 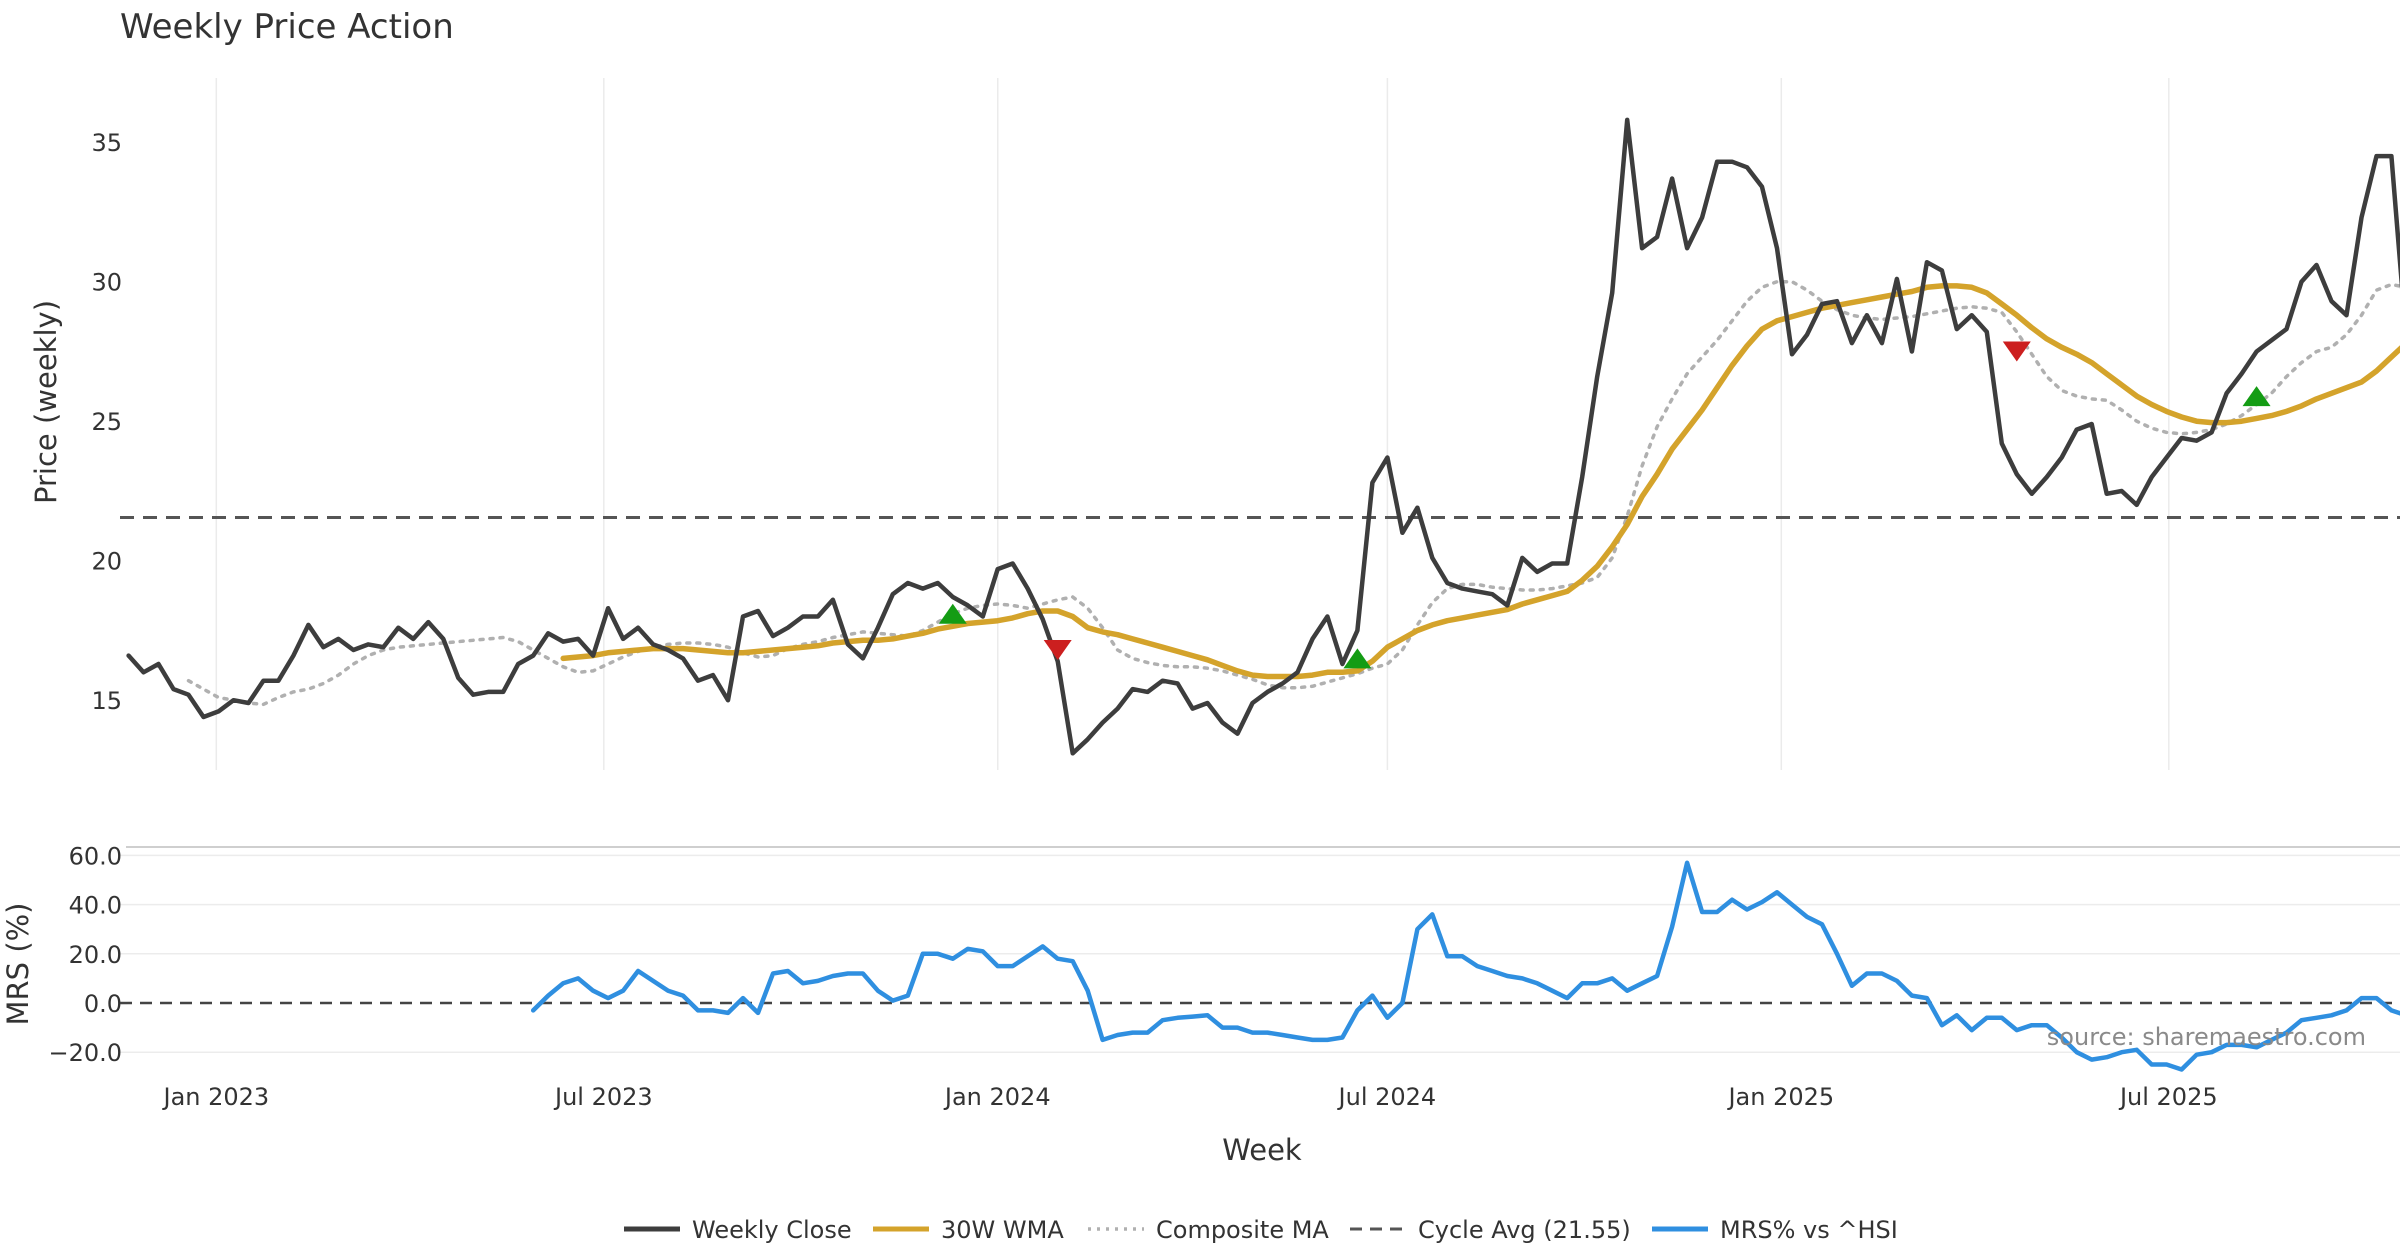 What do you see at coordinates (18, 964) in the screenshot?
I see `mrs-y-axis-label: MRS (%)` at bounding box center [18, 964].